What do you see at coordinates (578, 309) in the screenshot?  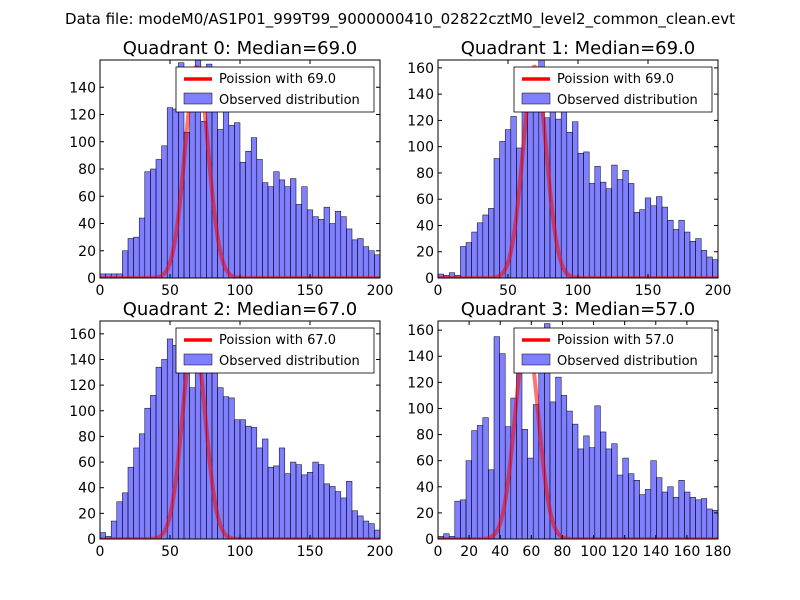 I see `subplot-title: Quadrant 3: Median=57.0` at bounding box center [578, 309].